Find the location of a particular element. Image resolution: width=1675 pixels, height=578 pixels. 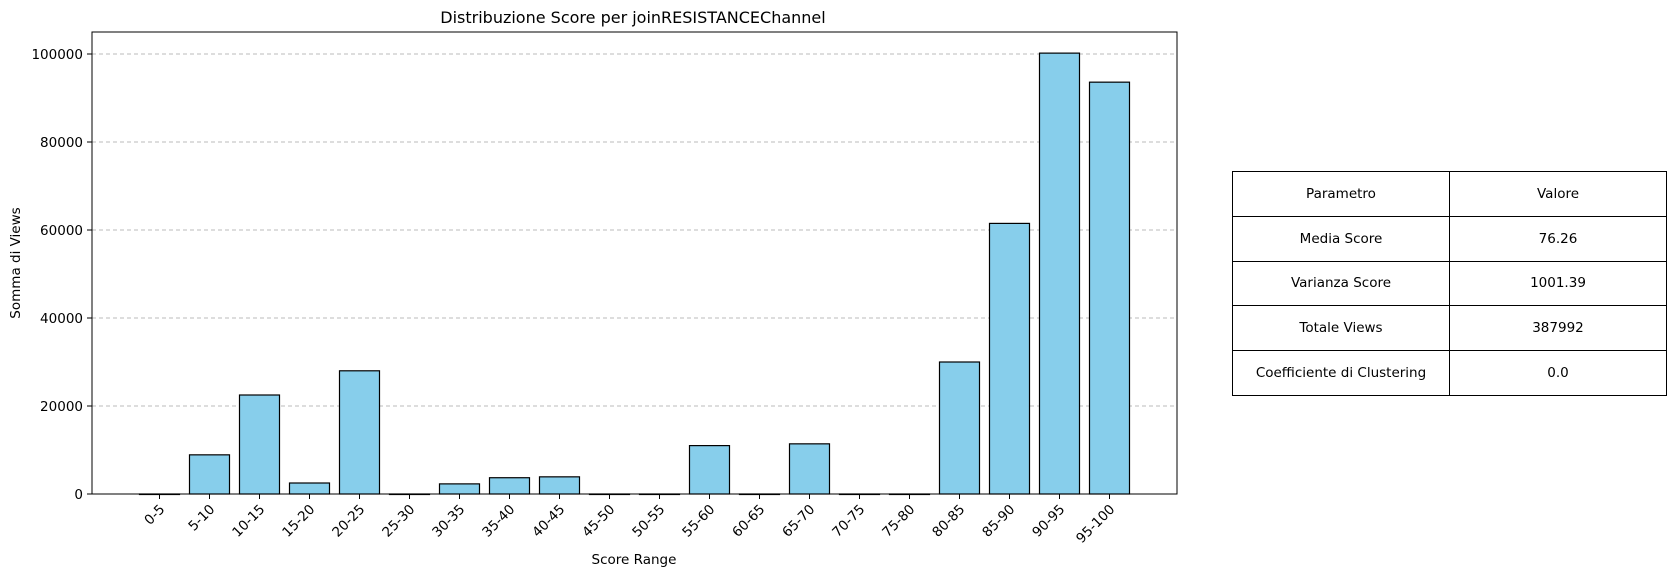

row-value: 76.26 is located at coordinates (1558, 238).